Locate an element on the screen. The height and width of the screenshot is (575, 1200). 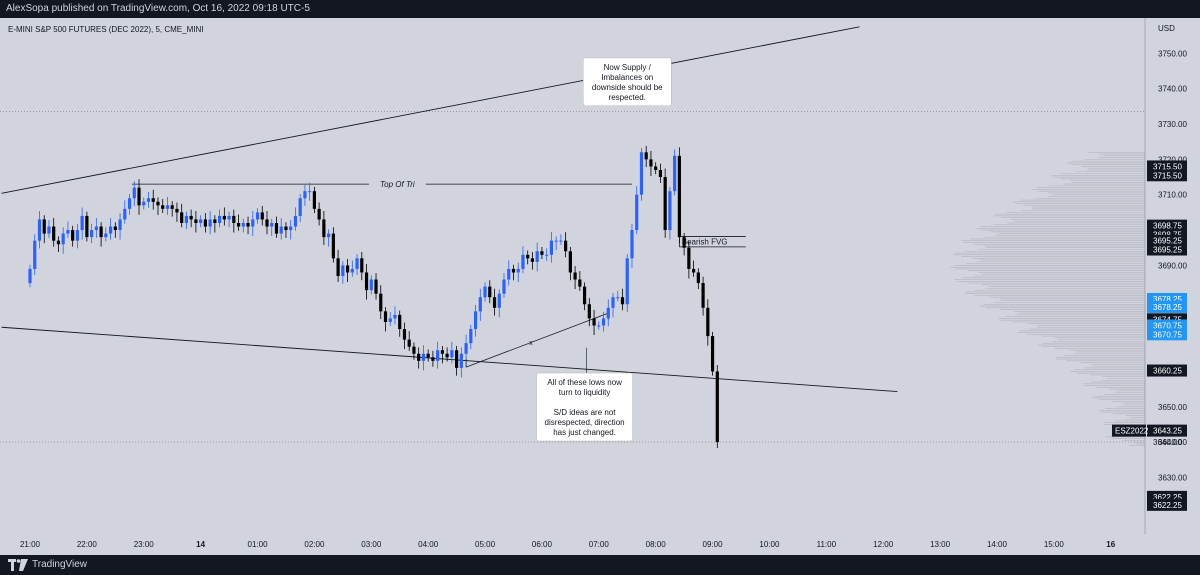
price-tick-label: 3720.00 is located at coordinates (1172, 159).